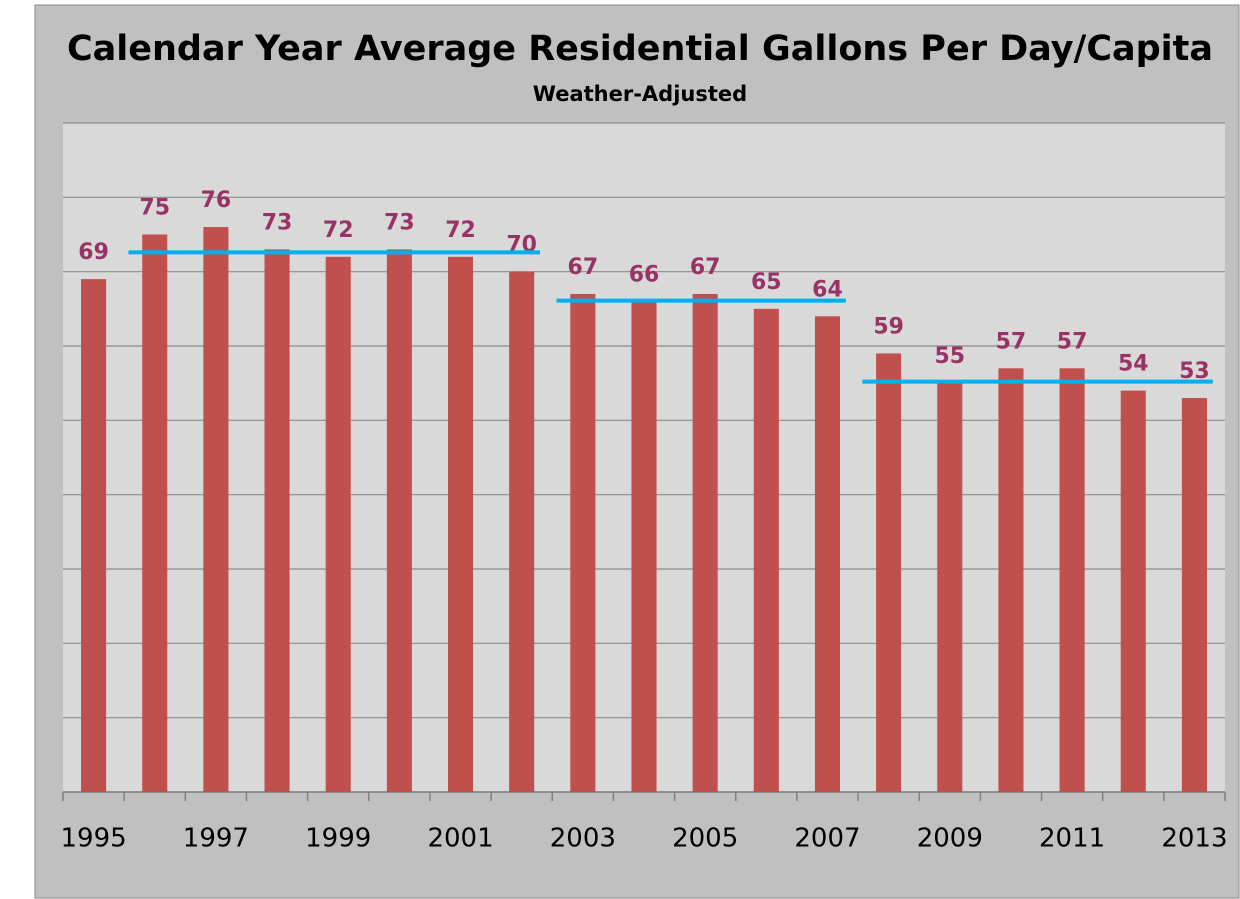  I want to click on data-label: 55, so click(949, 356).